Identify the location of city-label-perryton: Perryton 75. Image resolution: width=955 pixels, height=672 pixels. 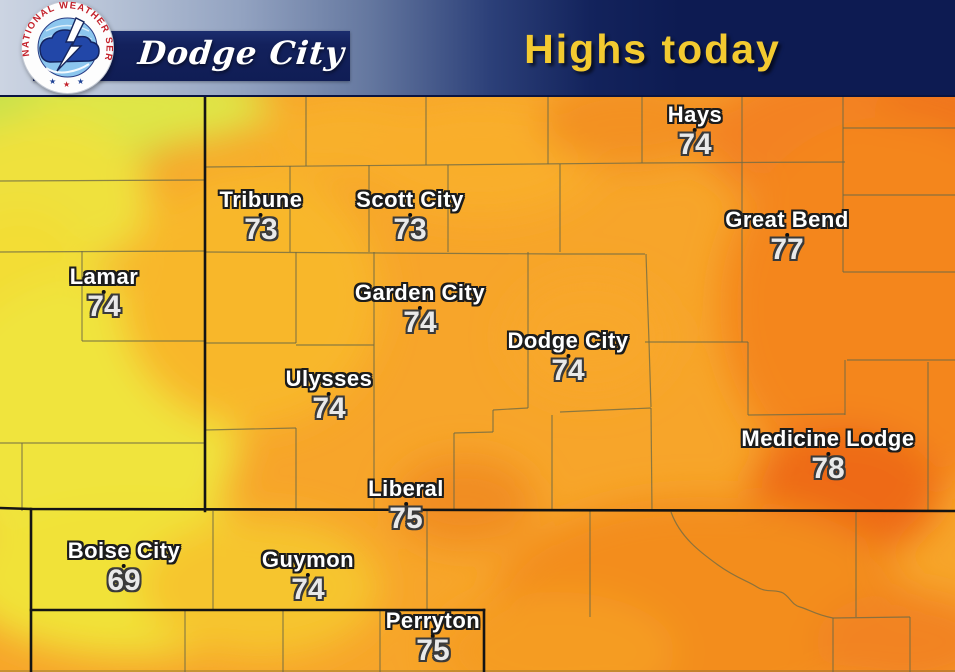
(433, 637).